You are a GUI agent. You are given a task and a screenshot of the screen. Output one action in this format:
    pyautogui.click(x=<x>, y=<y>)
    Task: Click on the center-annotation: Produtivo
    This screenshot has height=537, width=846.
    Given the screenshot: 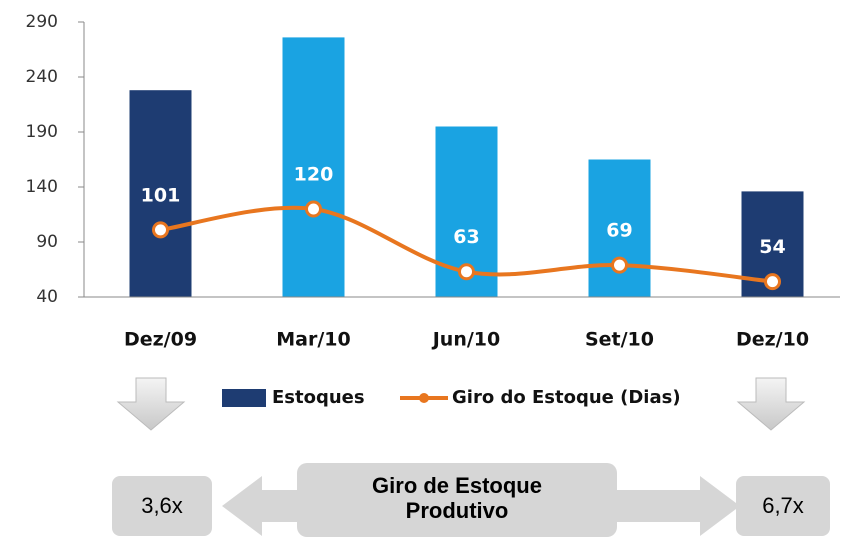 What is the action you would take?
    pyautogui.click(x=457, y=510)
    